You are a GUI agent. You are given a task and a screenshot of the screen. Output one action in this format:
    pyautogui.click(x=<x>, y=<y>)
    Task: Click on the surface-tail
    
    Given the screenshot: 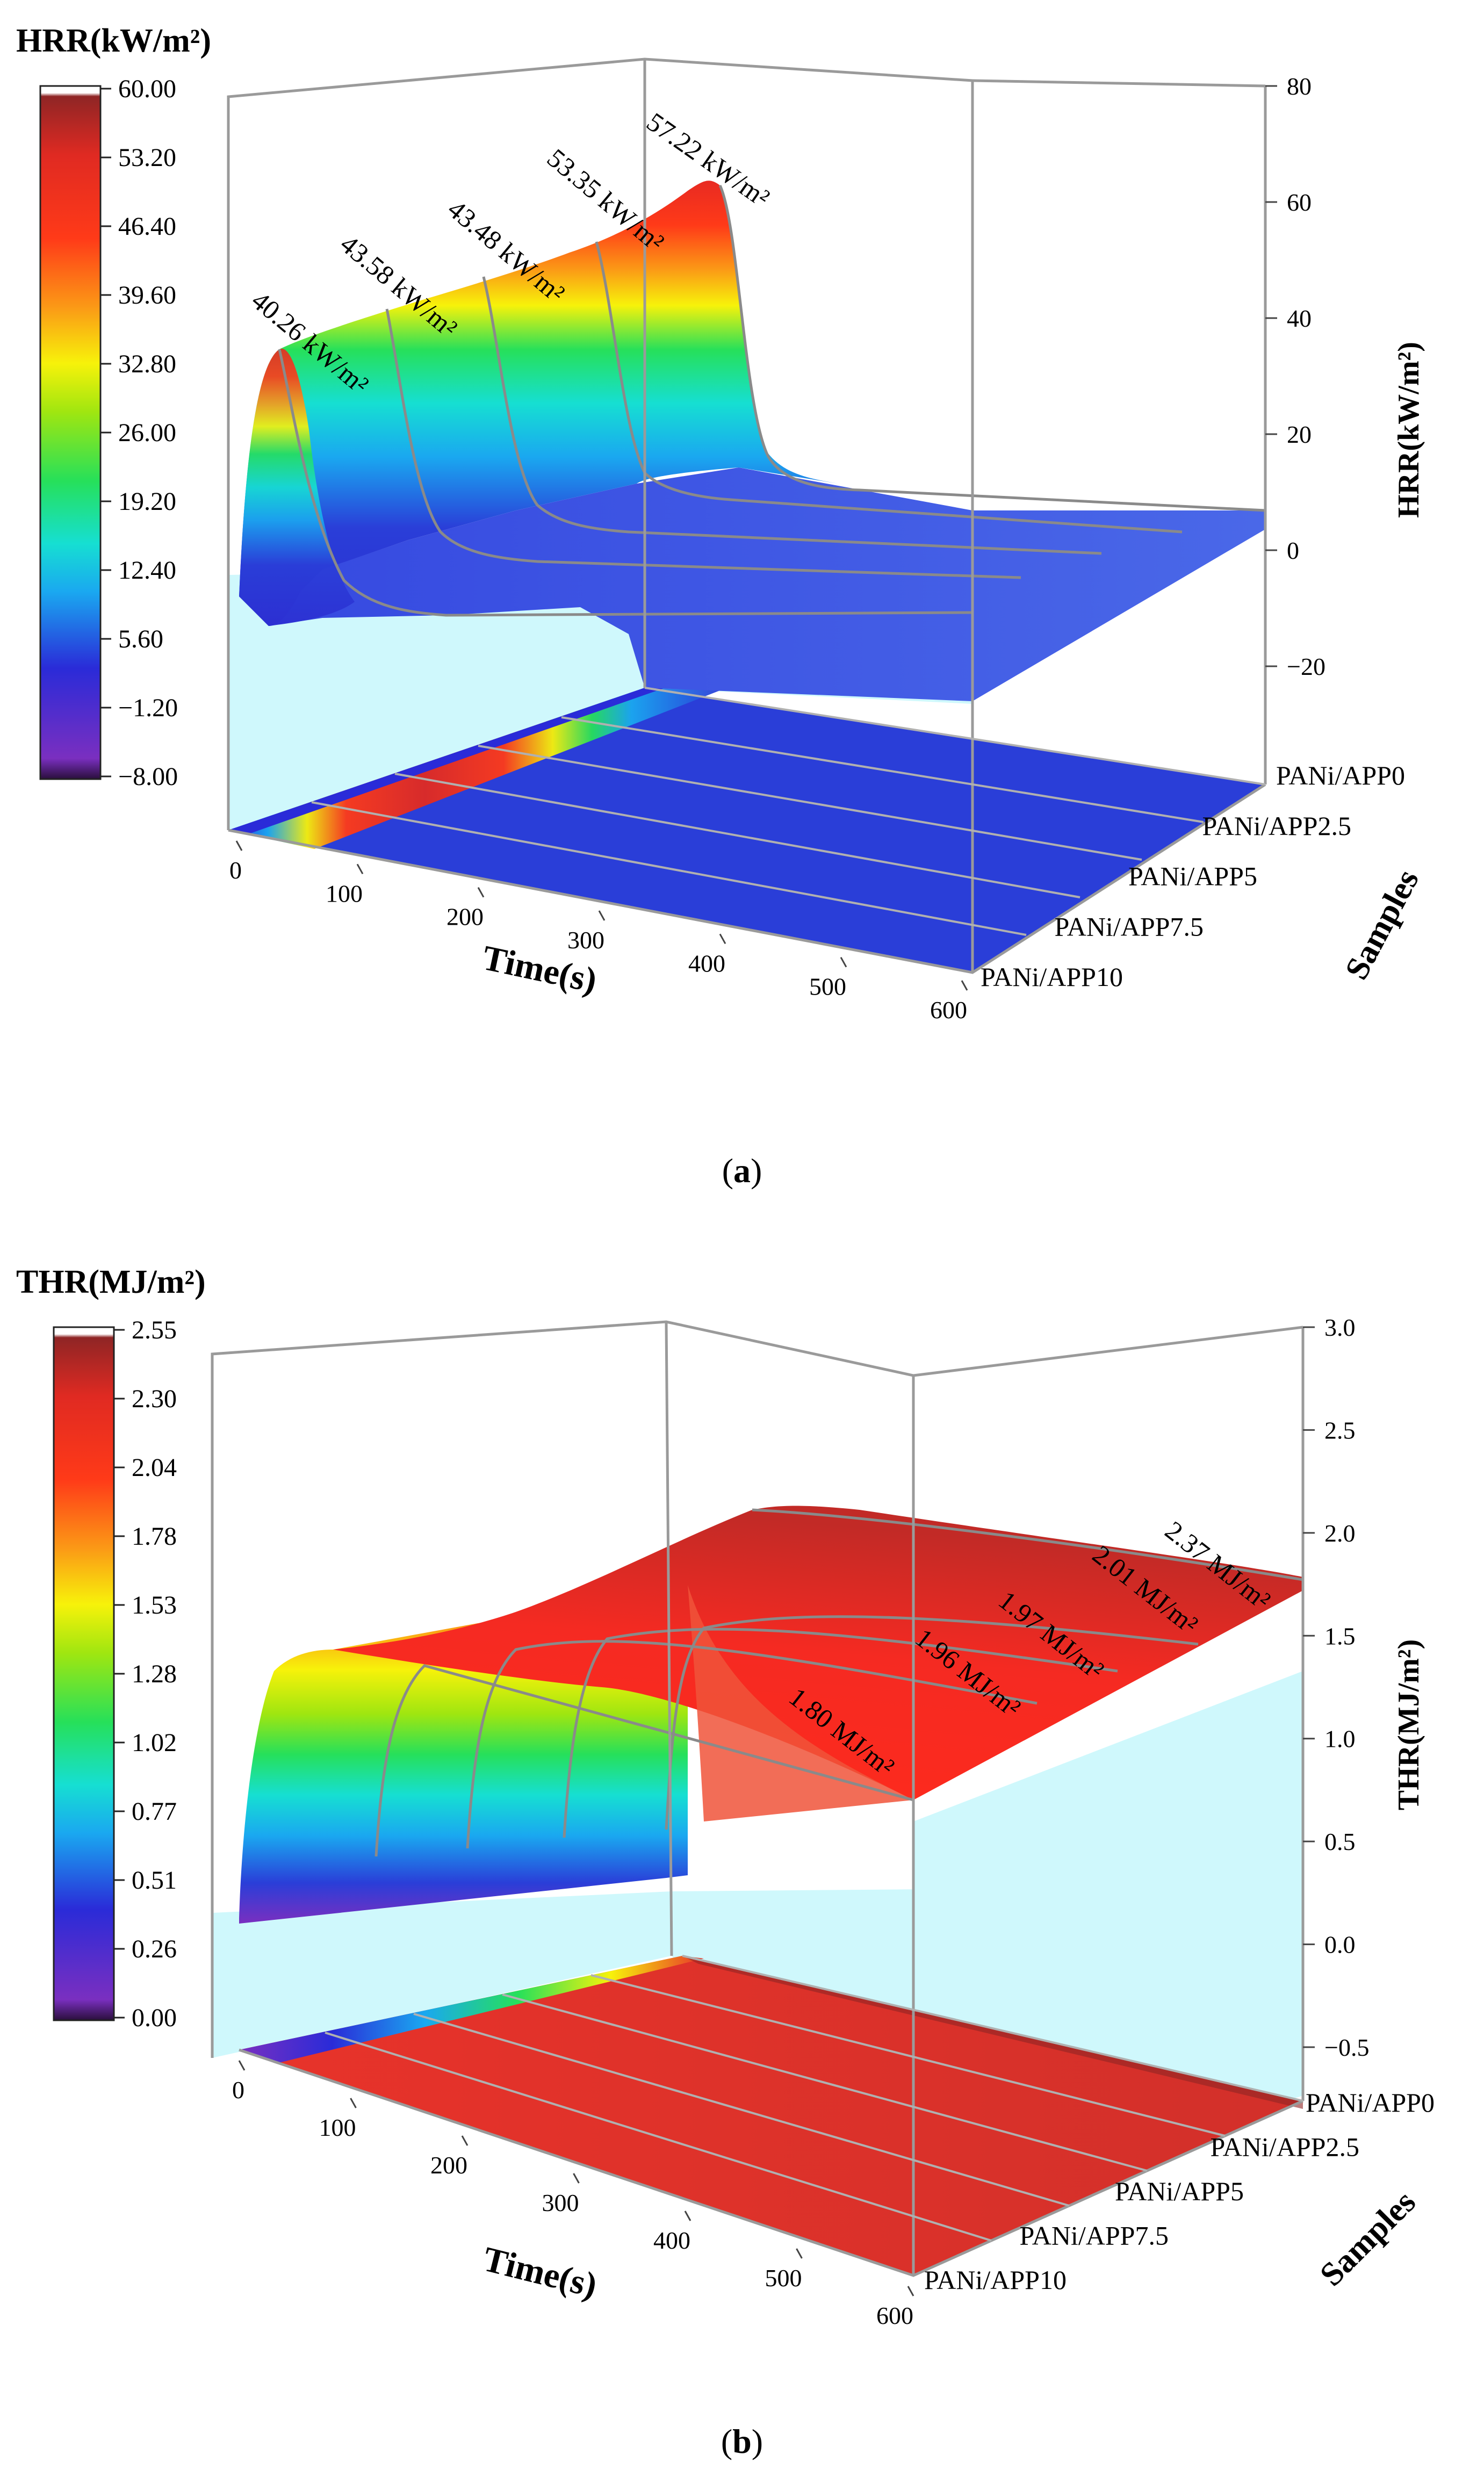 What is the action you would take?
    pyautogui.click(x=752, y=584)
    